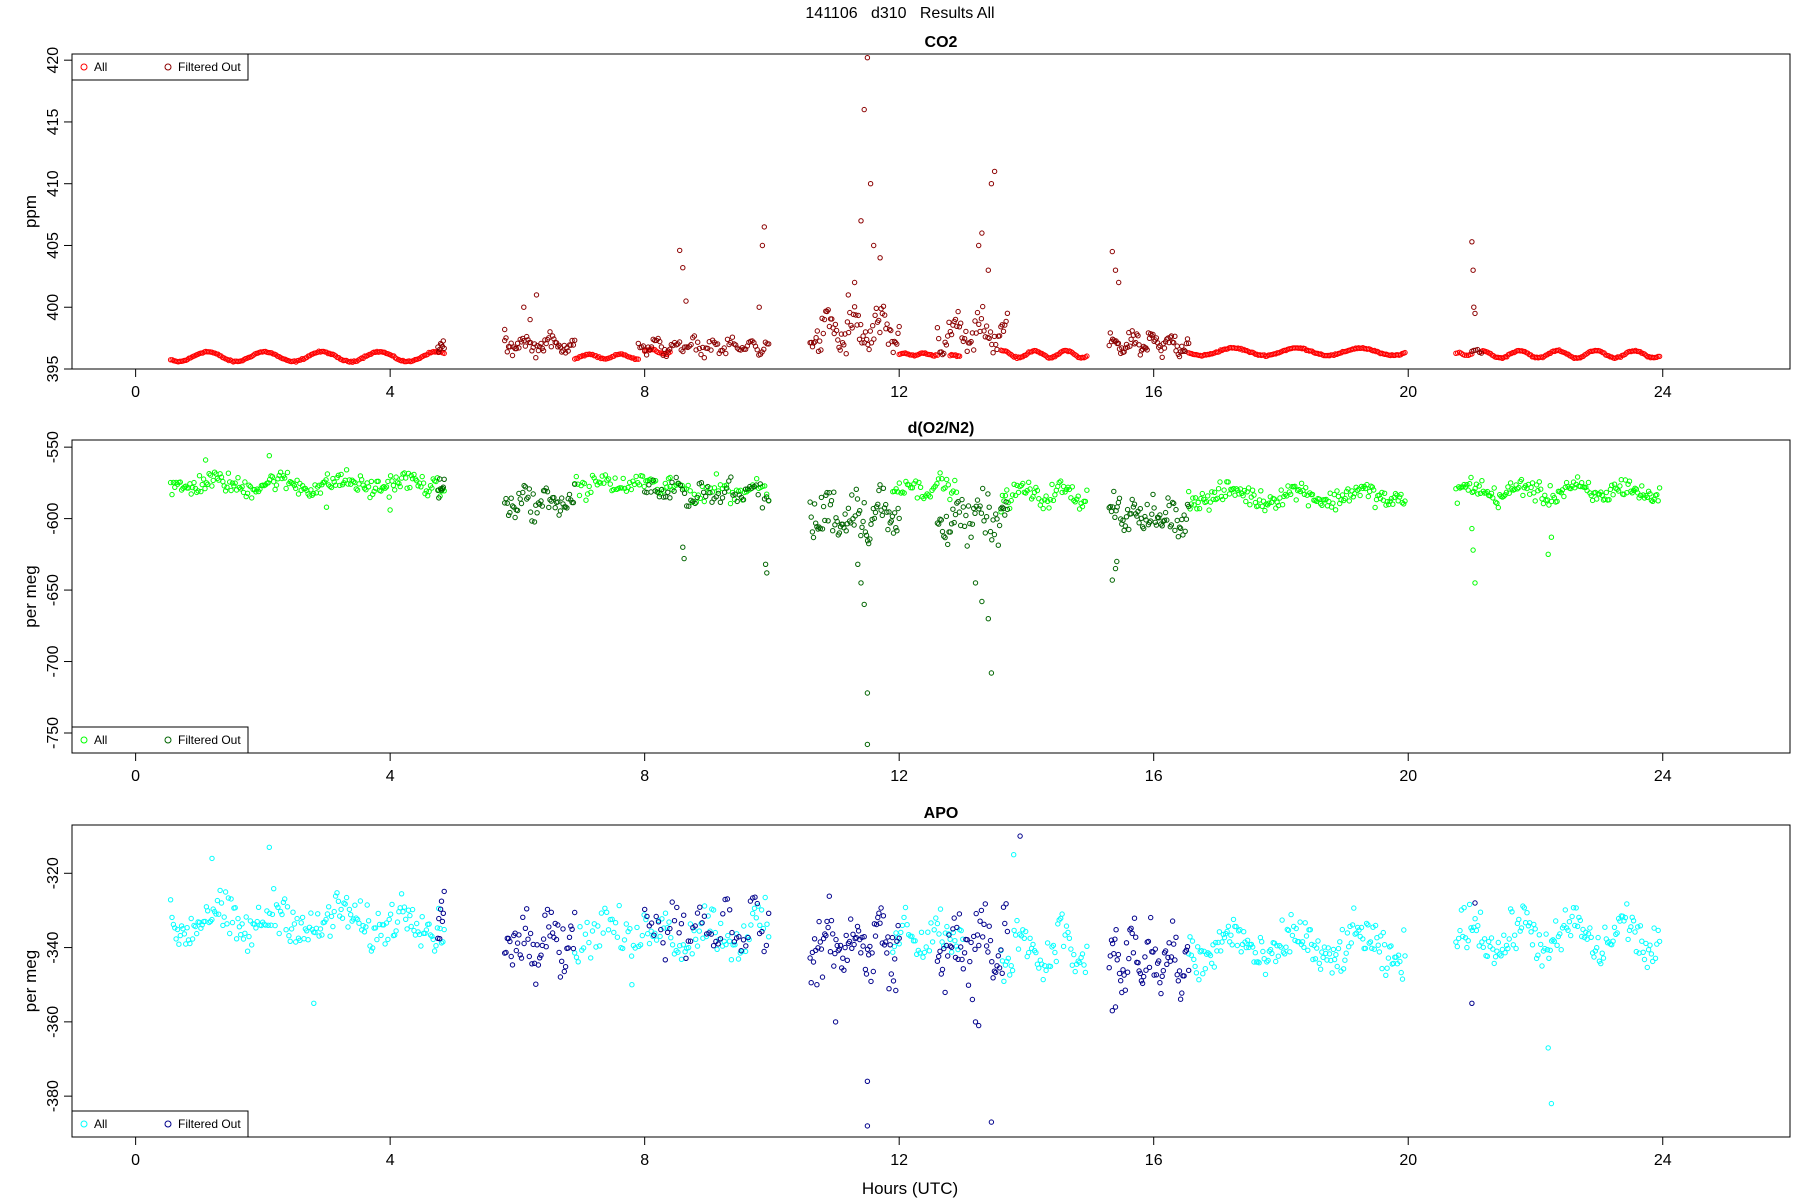 This screenshot has width=1800, height=1200. What do you see at coordinates (84, 1124) in the screenshot?
I see `legend-marker` at bounding box center [84, 1124].